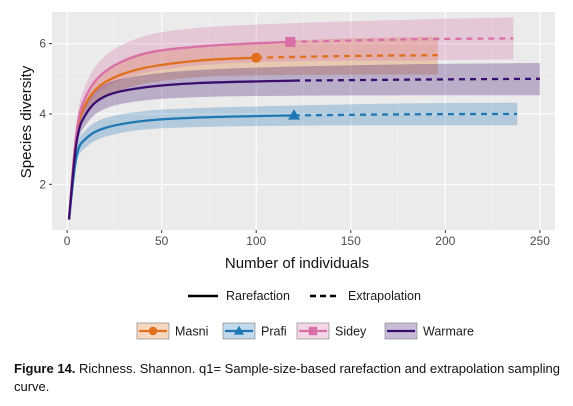  Describe the element at coordinates (351, 332) in the screenshot. I see `legend-label-sidey: Sidey` at that location.